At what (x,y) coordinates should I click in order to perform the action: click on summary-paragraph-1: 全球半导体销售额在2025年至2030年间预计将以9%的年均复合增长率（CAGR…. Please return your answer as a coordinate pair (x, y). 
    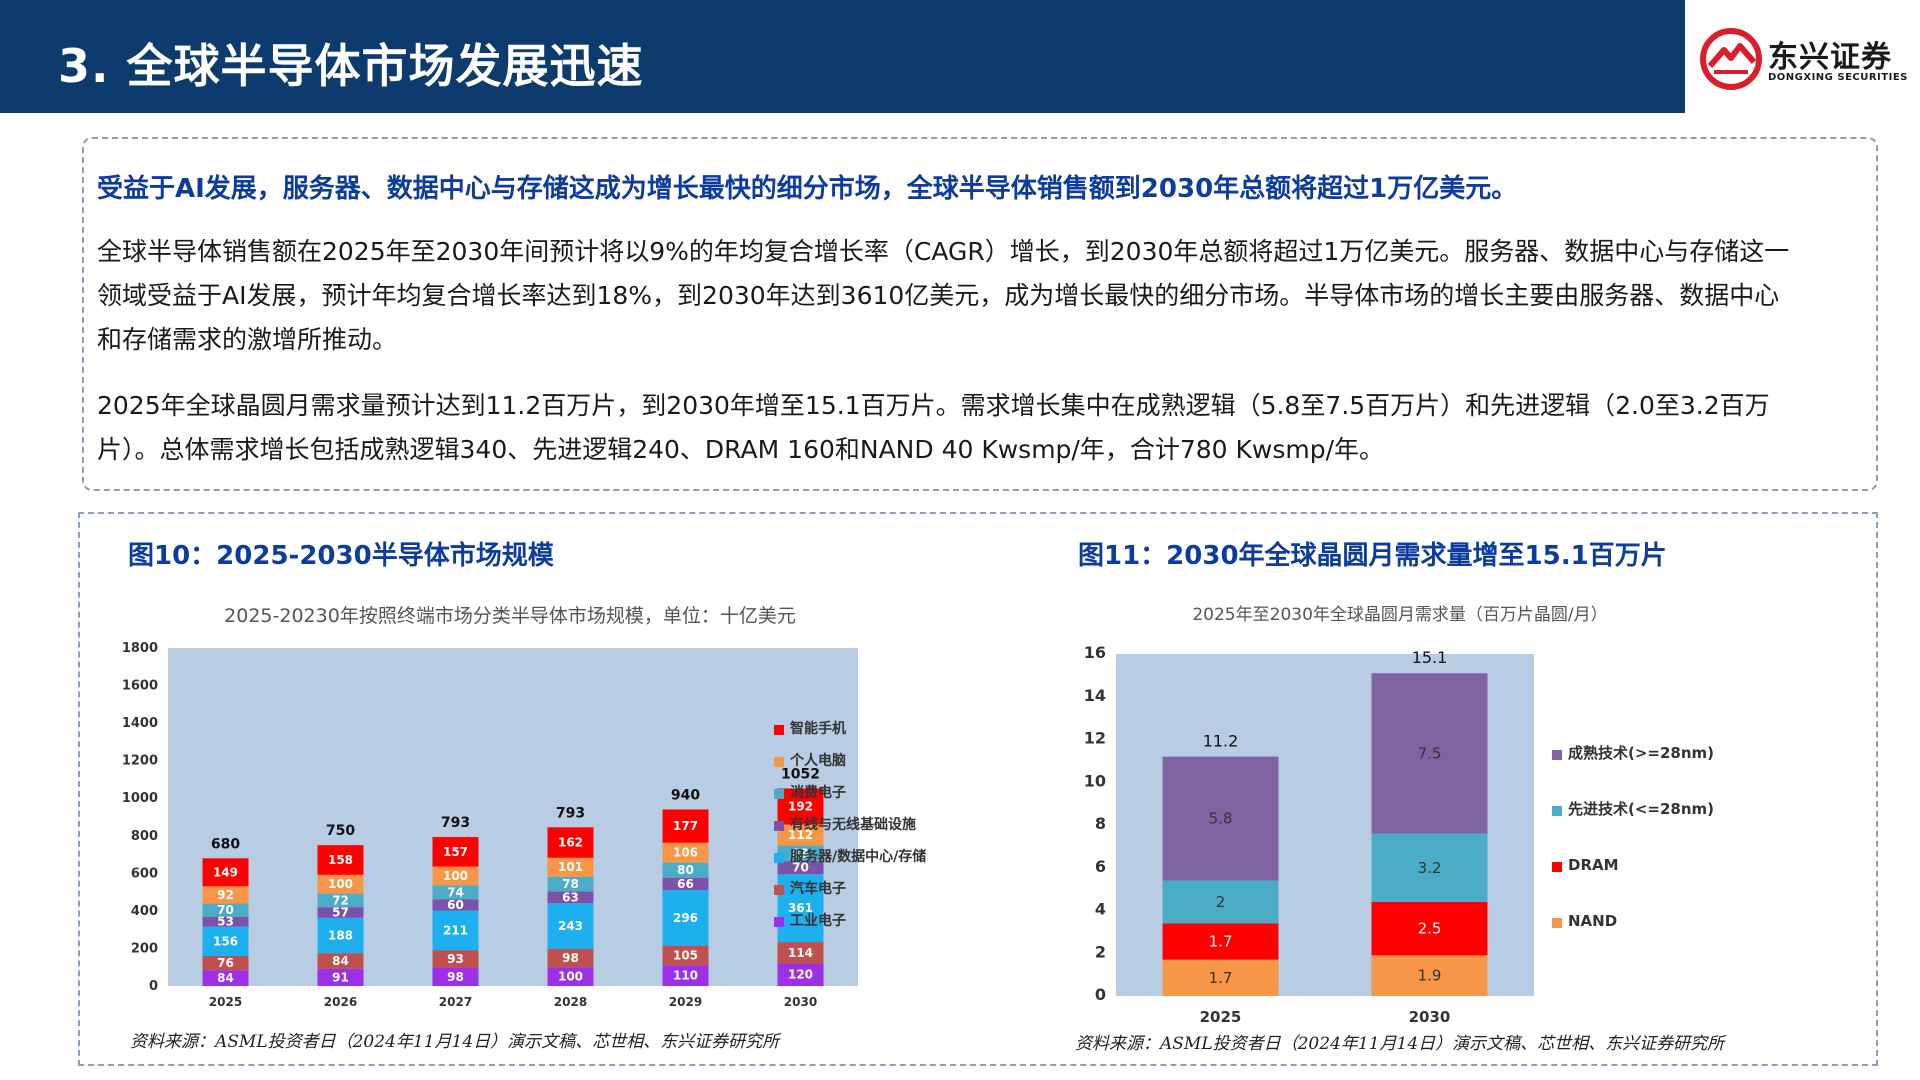
    Looking at the image, I should click on (943, 295).